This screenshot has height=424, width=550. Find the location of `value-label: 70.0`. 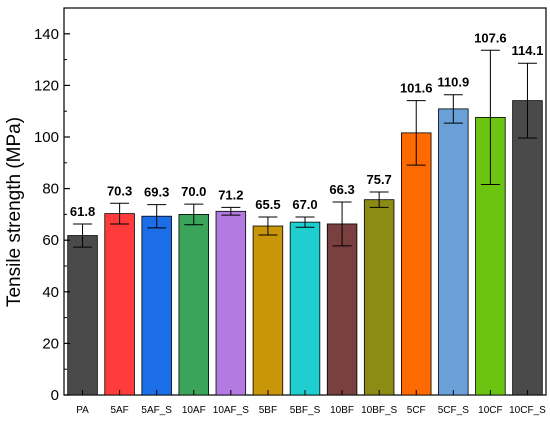

value-label: 70.0 is located at coordinates (193, 191).